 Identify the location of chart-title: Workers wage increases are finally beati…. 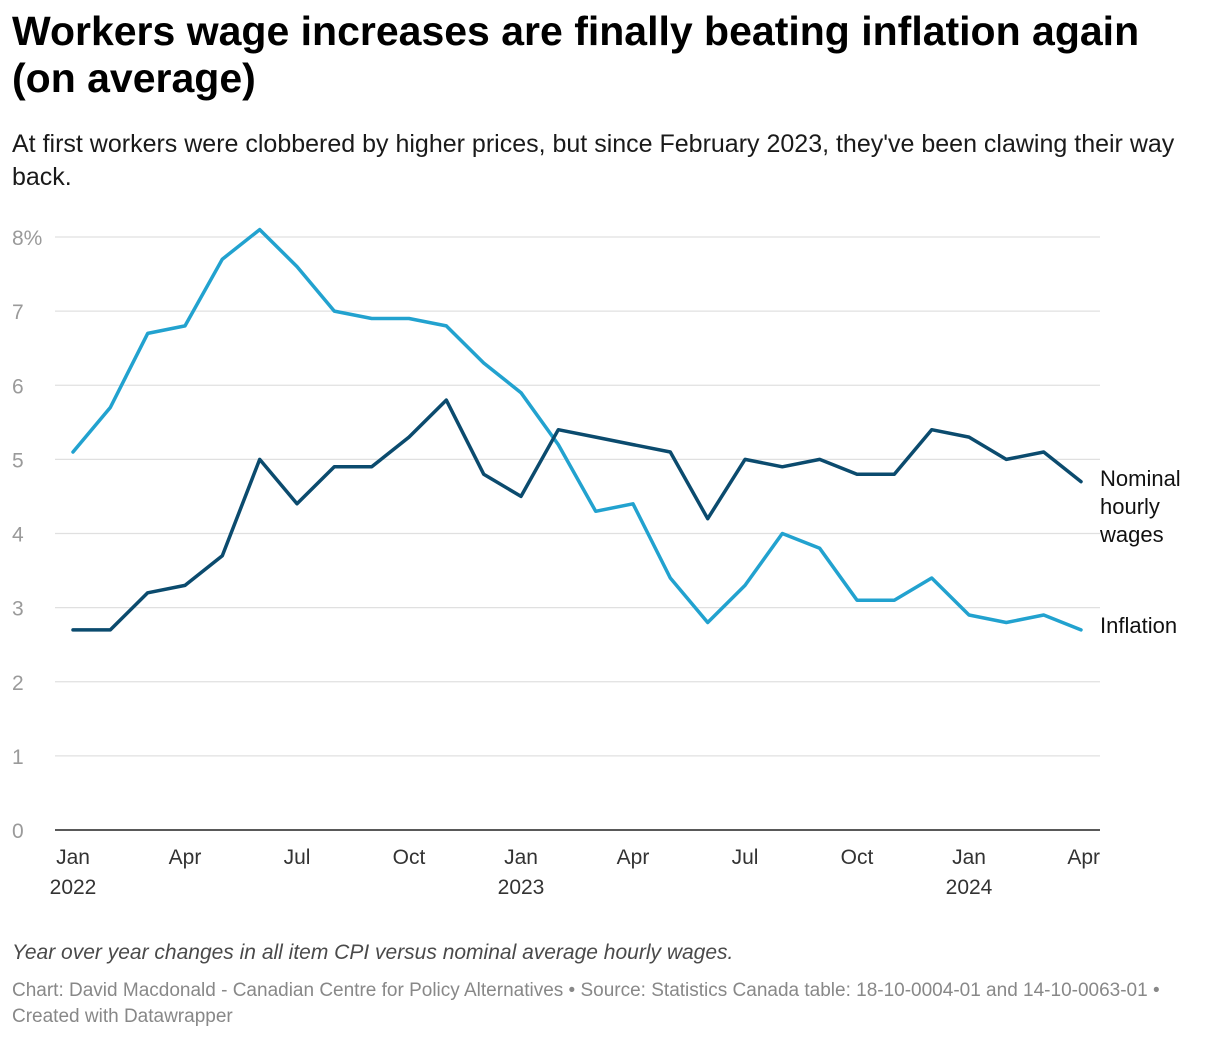
(576, 54).